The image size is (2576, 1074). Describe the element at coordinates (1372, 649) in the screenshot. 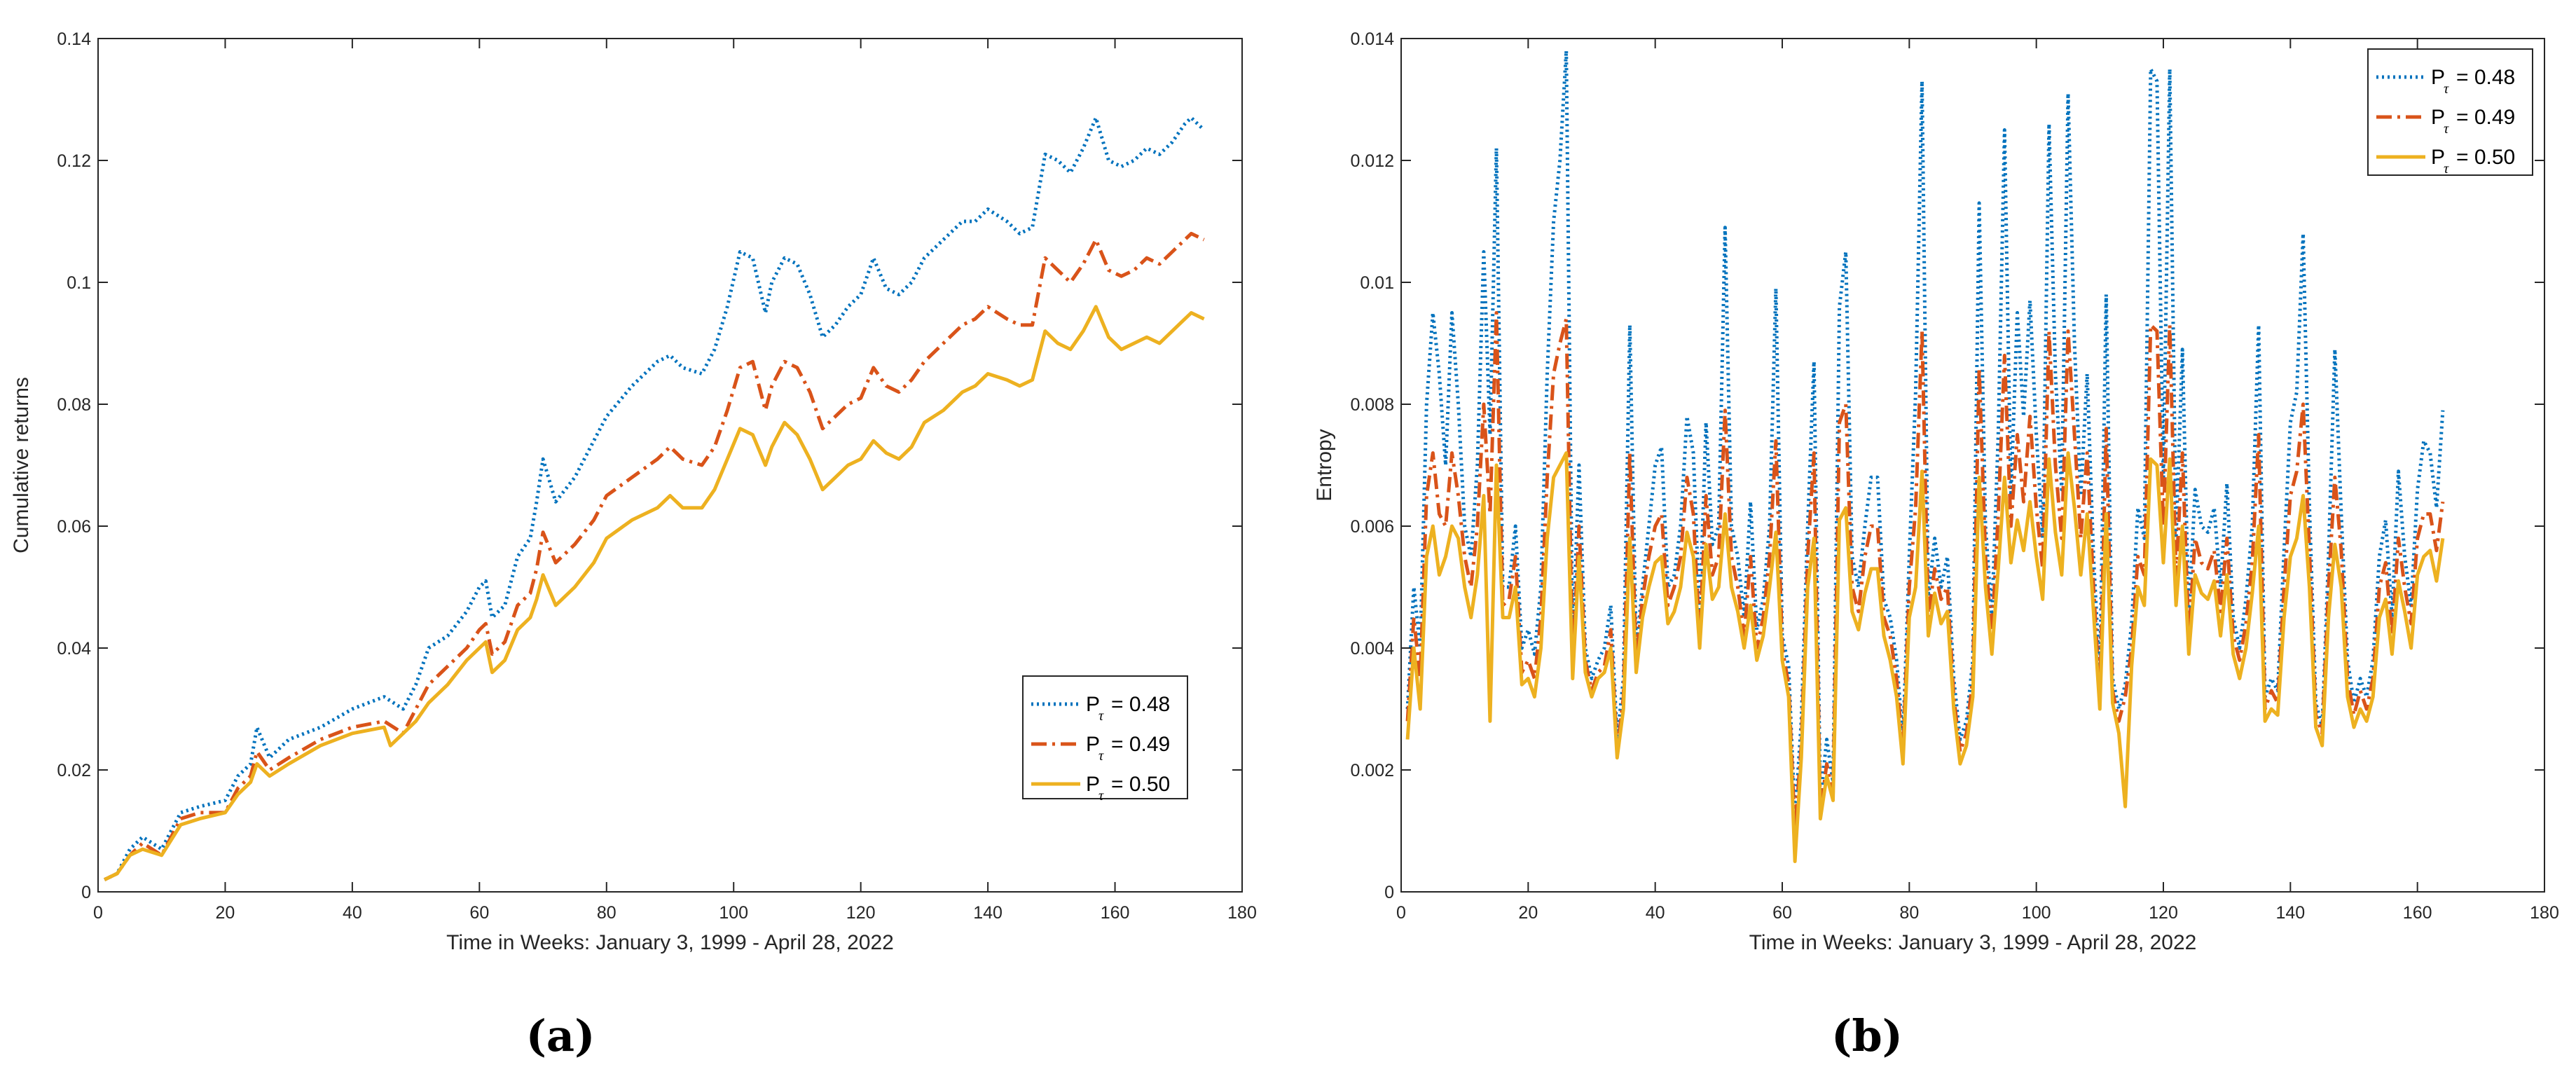

I see `y-tick-label: 0.004` at that location.